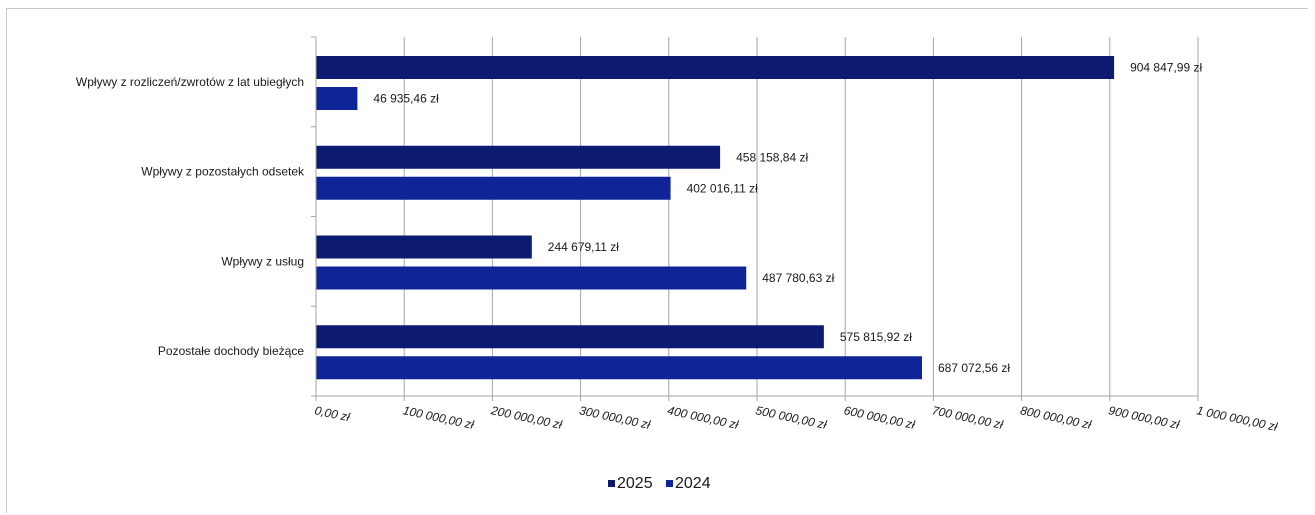  Describe the element at coordinates (880, 417) in the screenshot. I see `x-tick-label: 600 000,00 zł` at that location.